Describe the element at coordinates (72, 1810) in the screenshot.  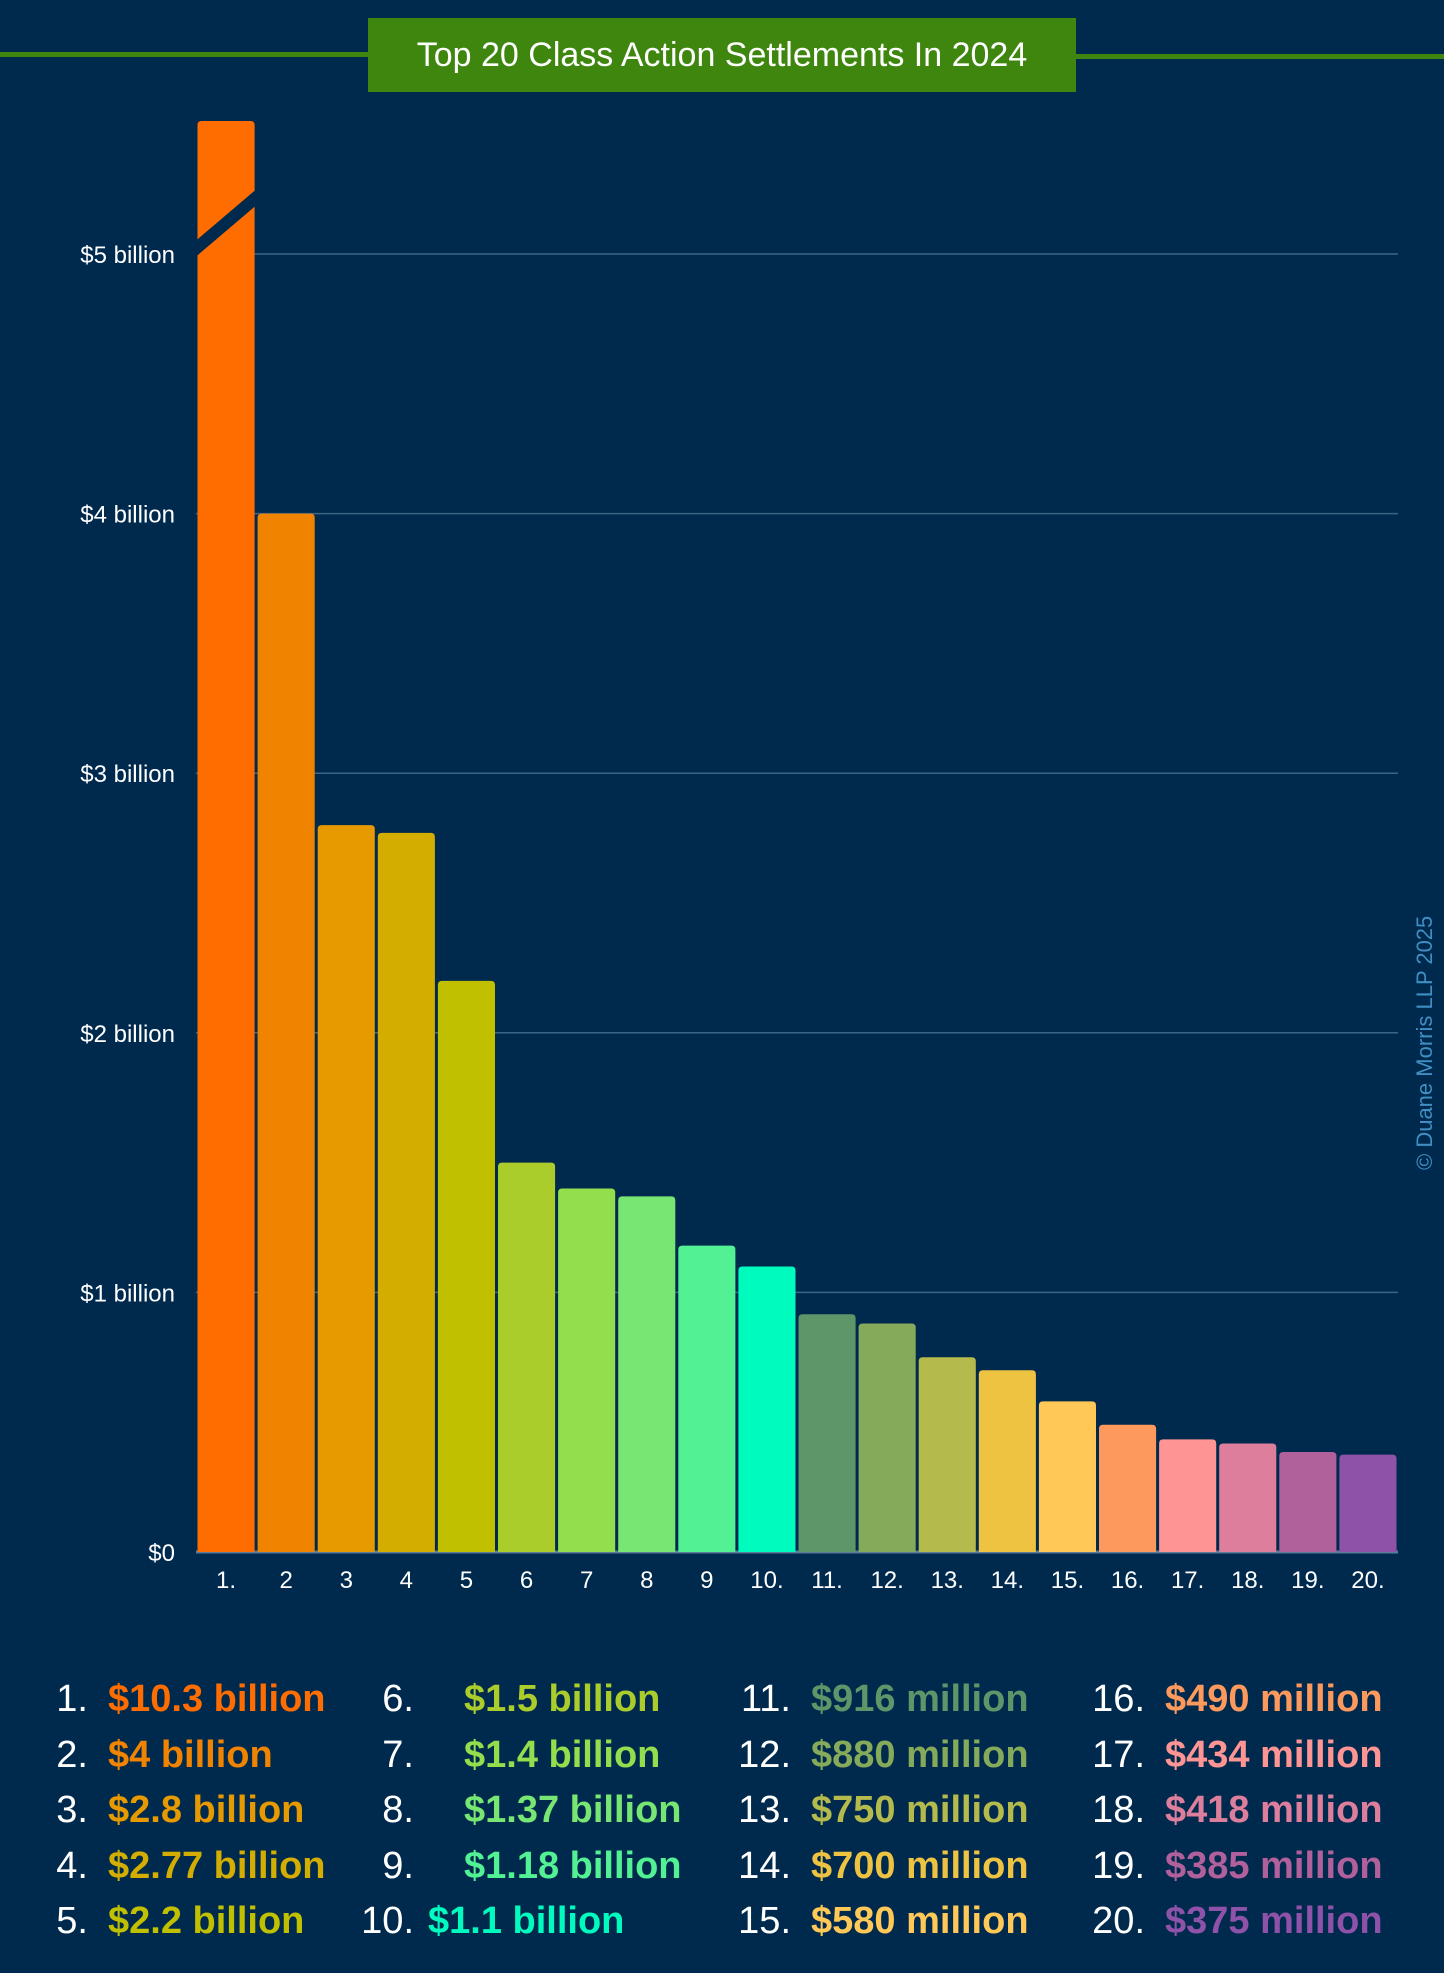
I see `legend-rank: 3.` at that location.